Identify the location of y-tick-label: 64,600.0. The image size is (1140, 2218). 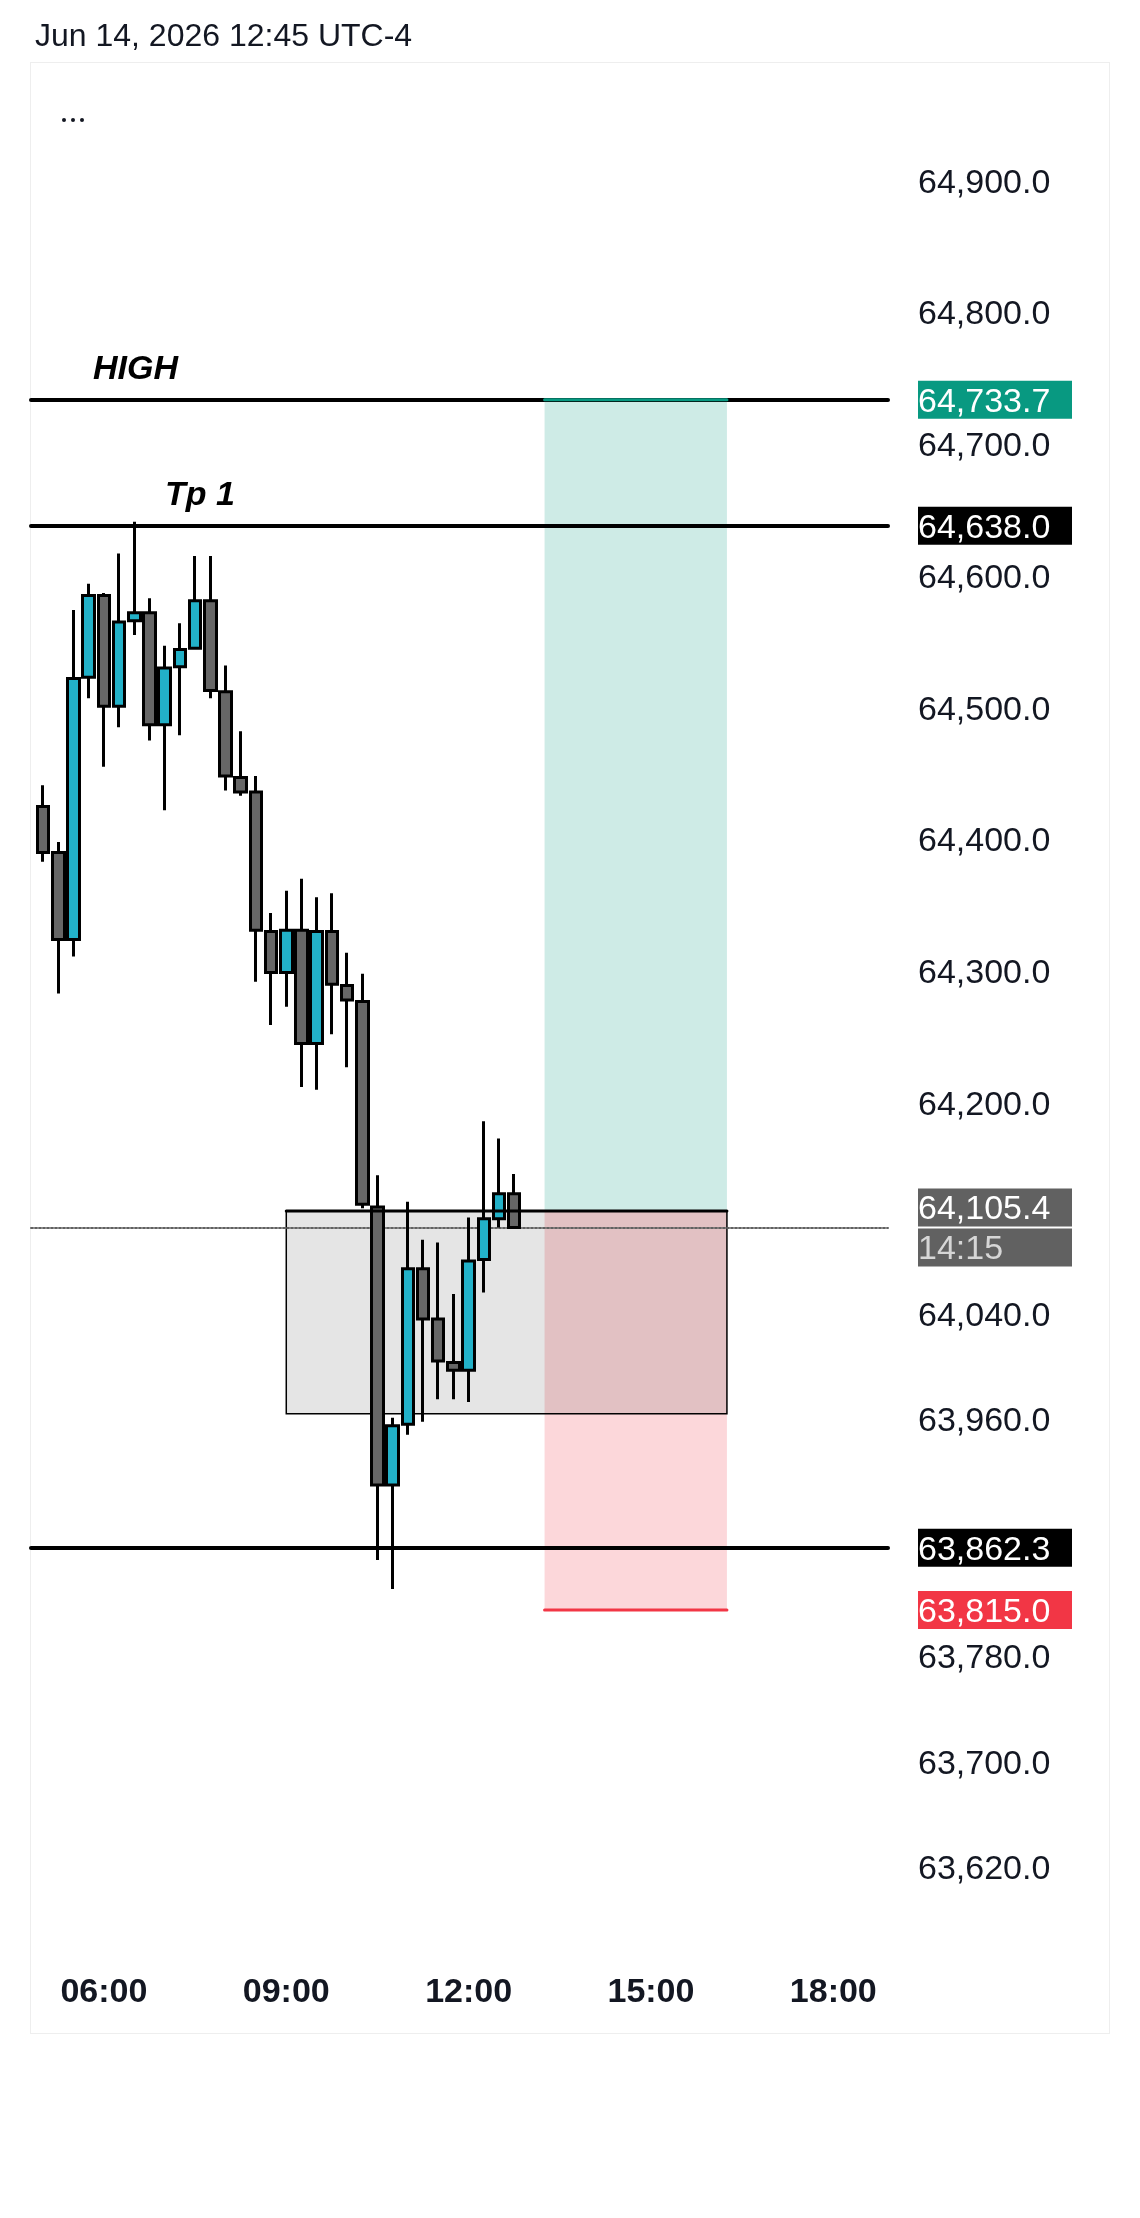
(984, 575).